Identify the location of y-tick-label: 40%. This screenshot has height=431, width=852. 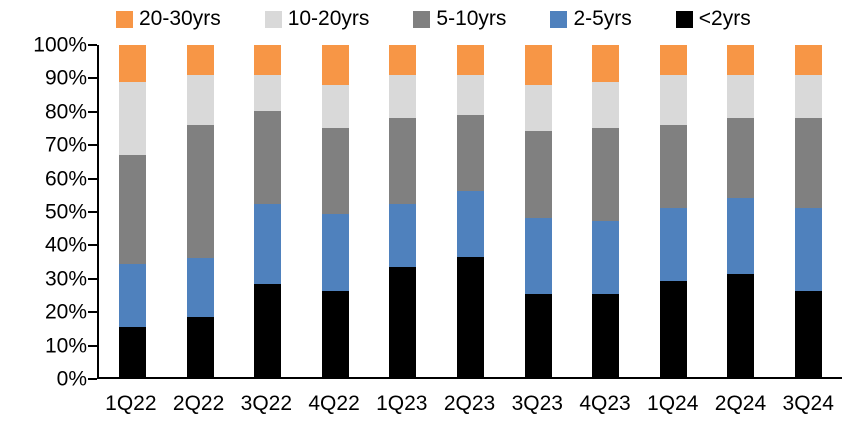
(65, 245).